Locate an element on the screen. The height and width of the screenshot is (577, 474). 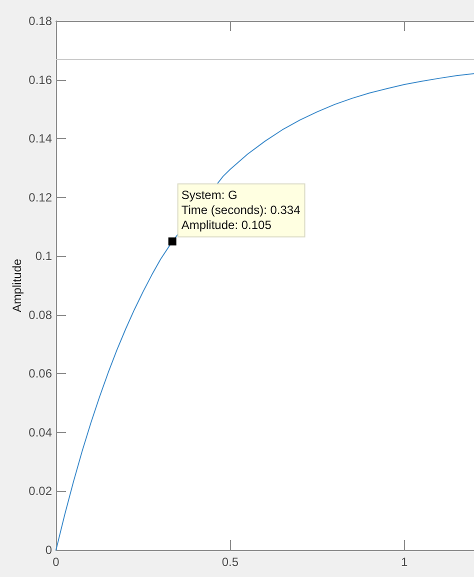
y-tick-label: 0.14 is located at coordinates (40, 139).